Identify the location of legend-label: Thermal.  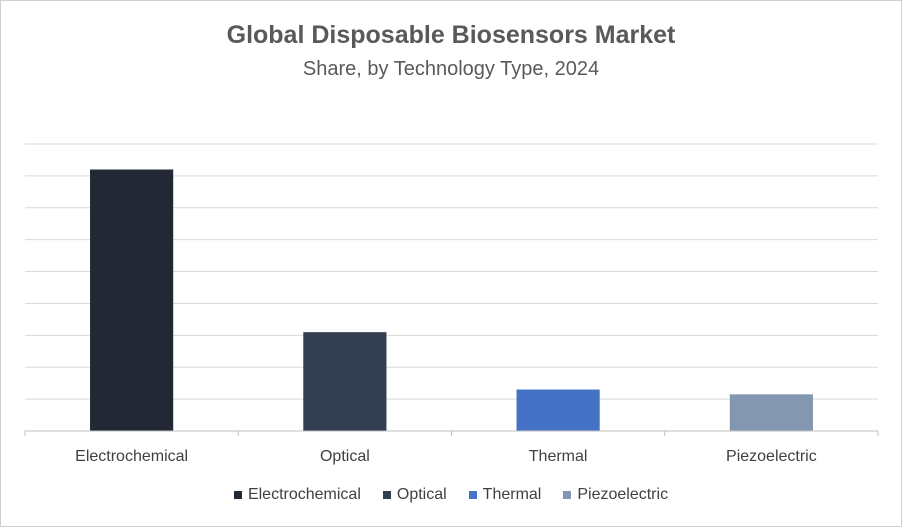
(512, 494).